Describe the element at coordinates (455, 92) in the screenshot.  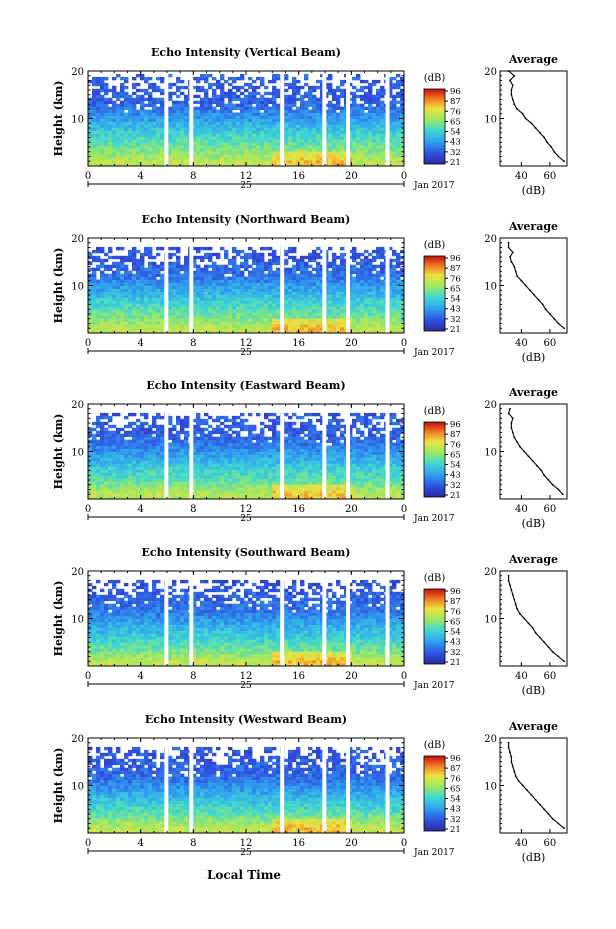
I see `colorbar-tick-label: 96` at that location.